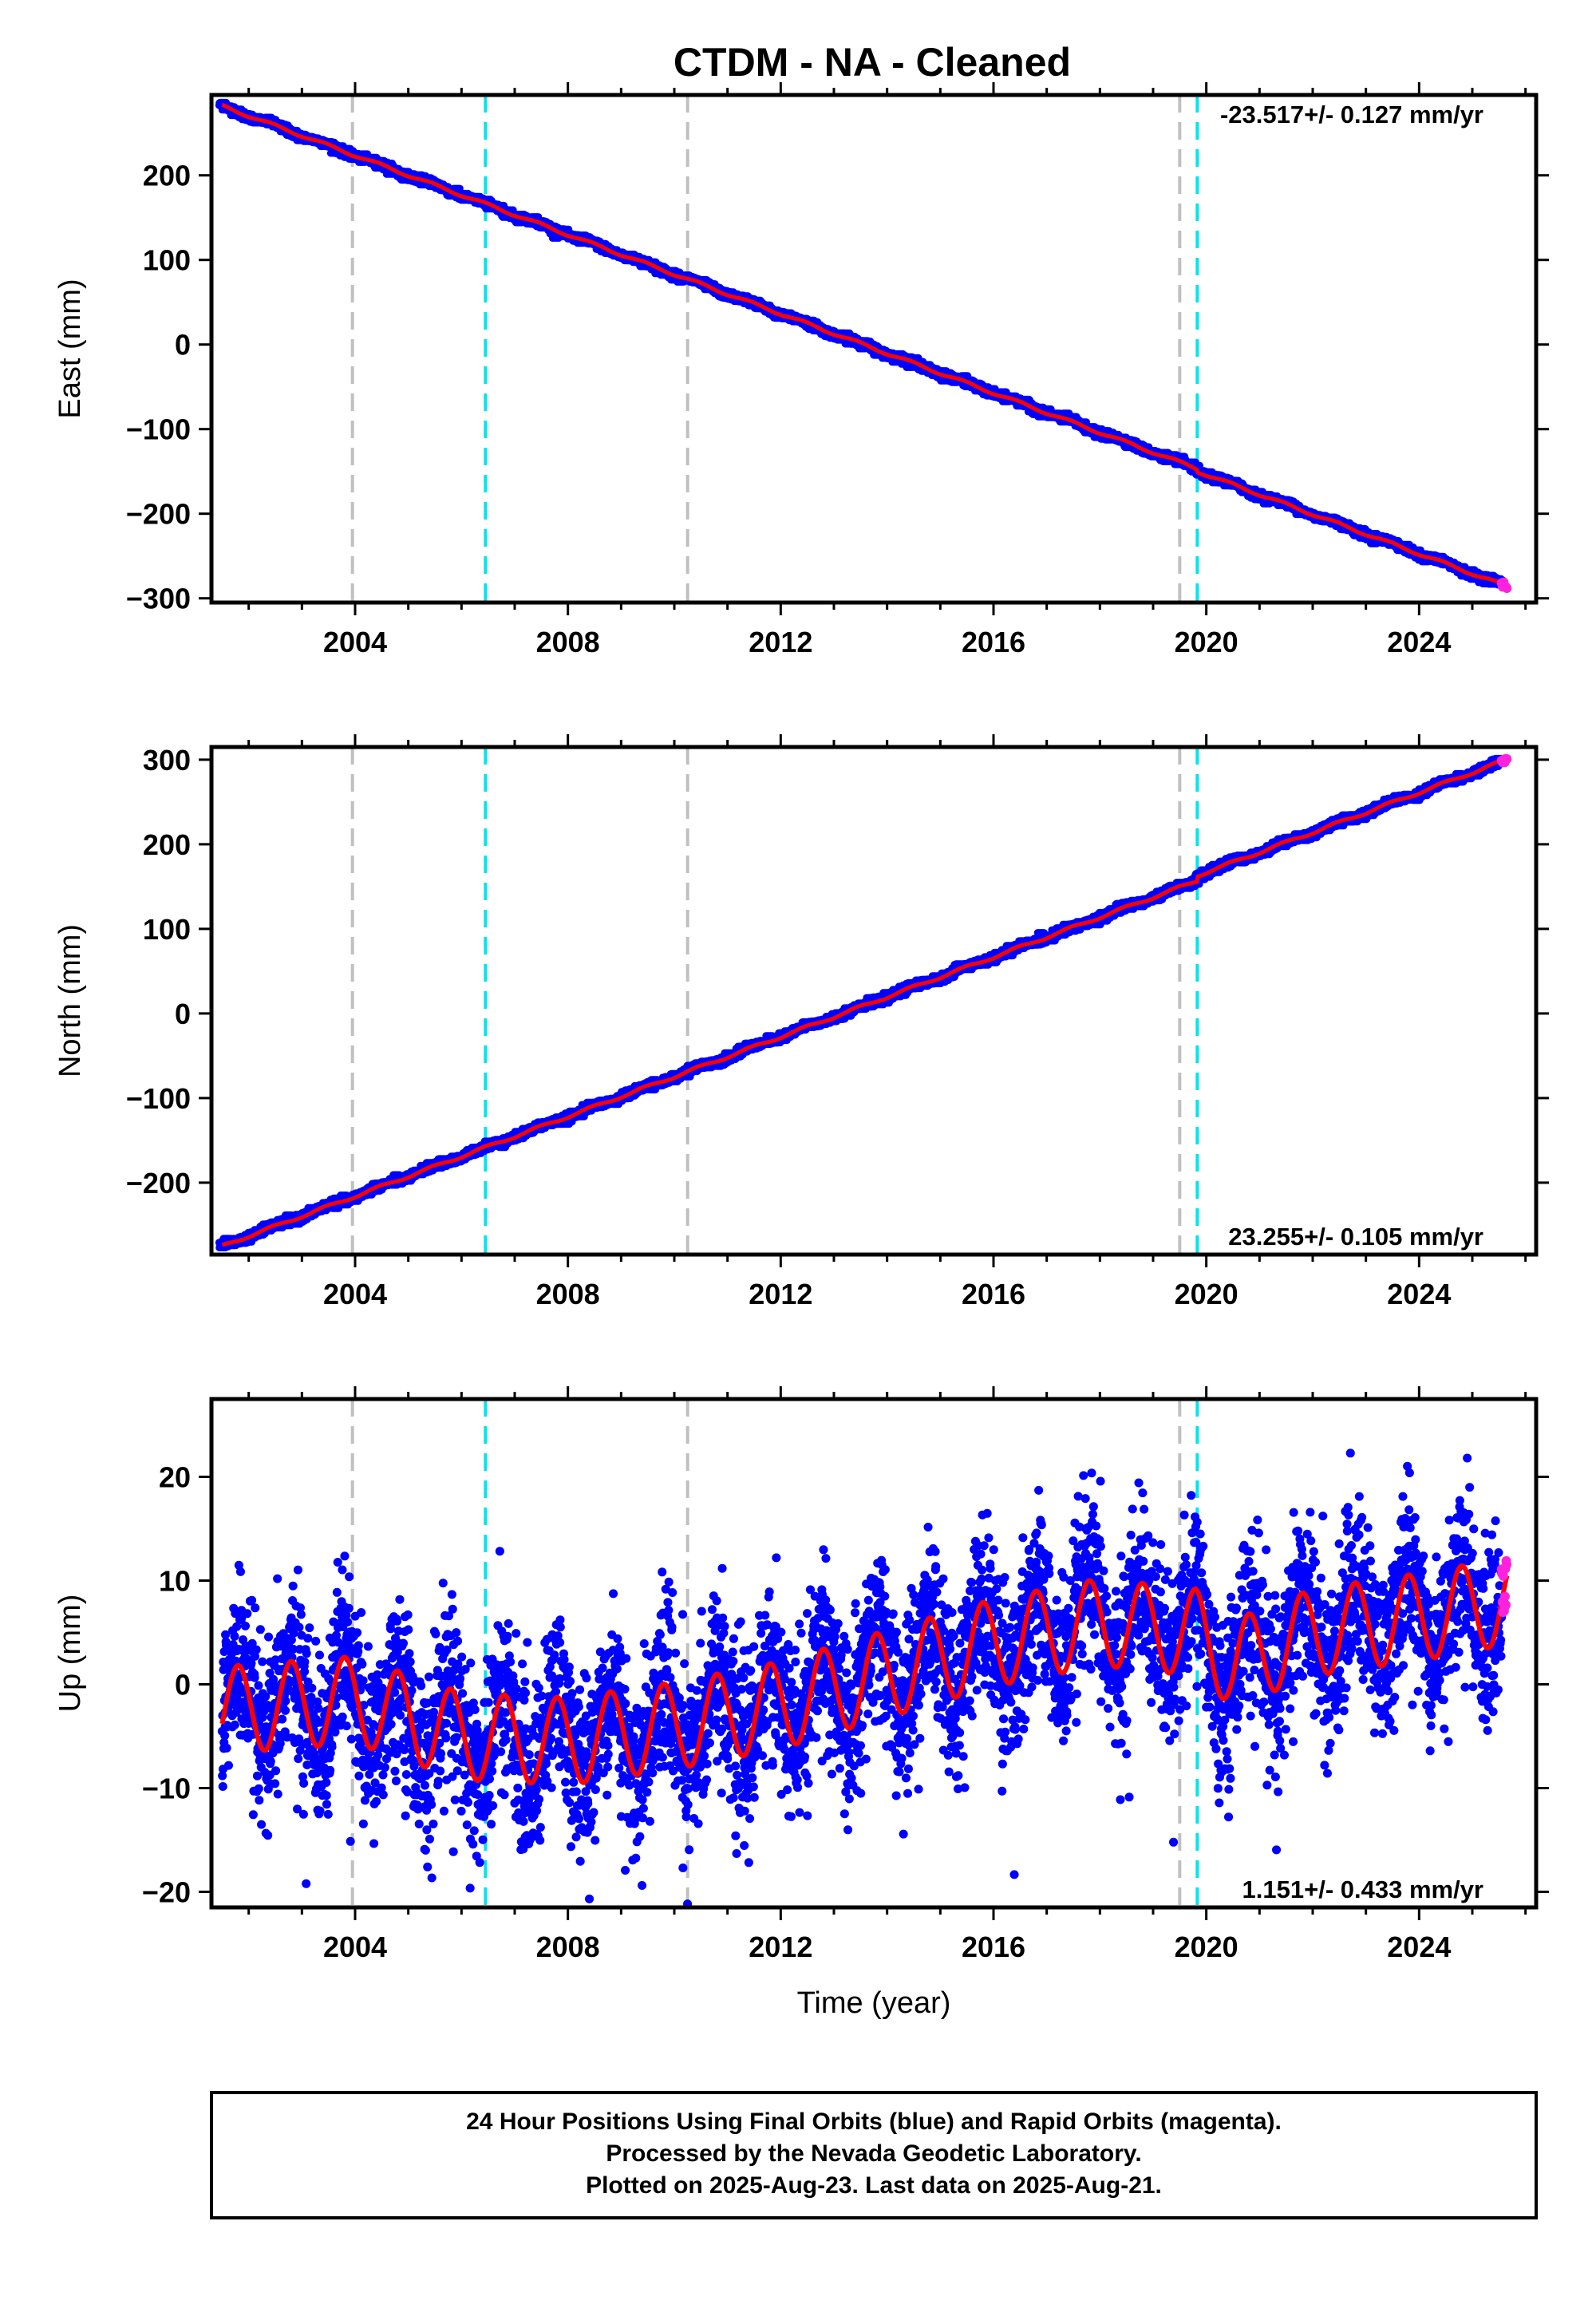  Describe the element at coordinates (166, 1892) in the screenshot. I see `y-tick-label: −20` at that location.